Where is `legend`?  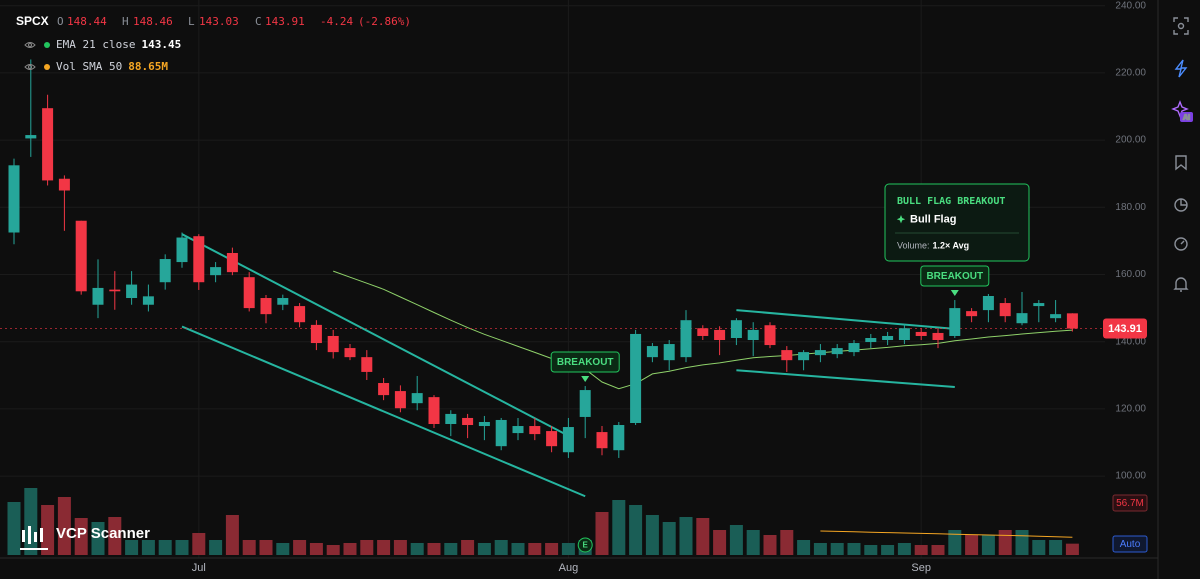
legend is located at coordinates (30, 56).